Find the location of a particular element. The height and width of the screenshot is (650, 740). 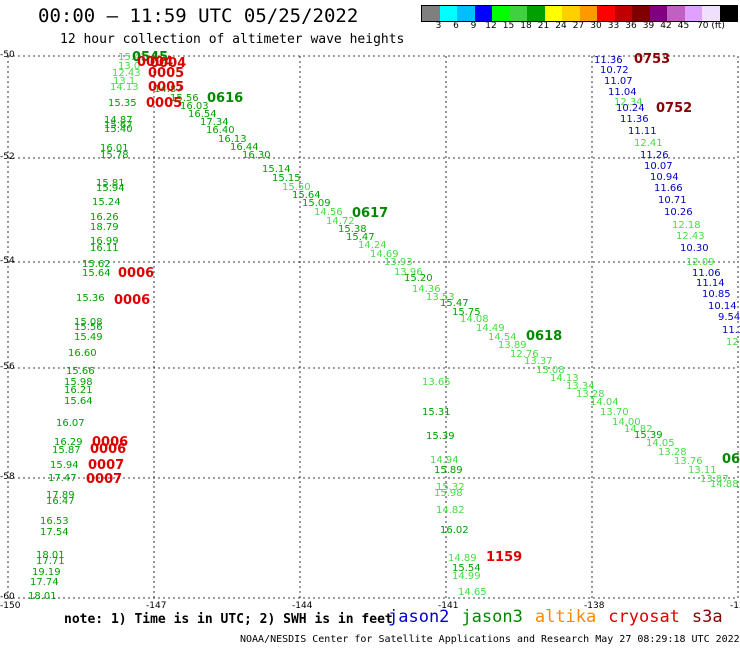

swh-value-label: 14.00 is located at coordinates (626, 422).